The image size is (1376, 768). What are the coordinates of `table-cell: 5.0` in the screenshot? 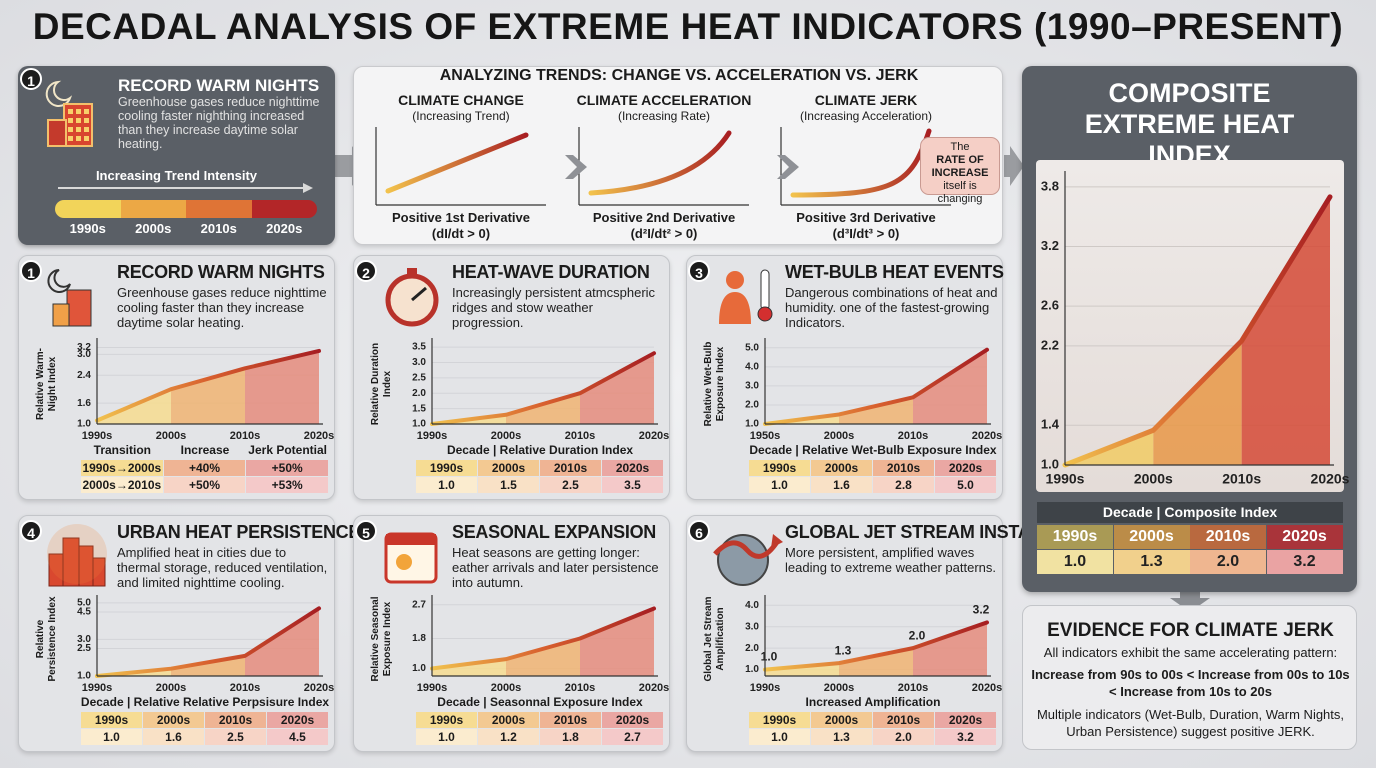 It's located at (965, 485).